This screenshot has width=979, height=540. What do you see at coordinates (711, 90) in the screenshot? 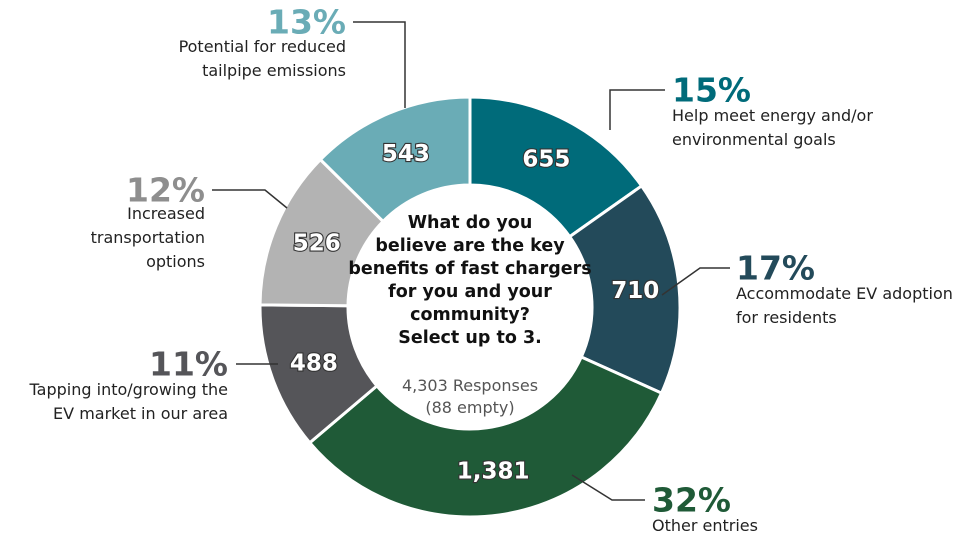
I see `slice-percent-label: 15%` at bounding box center [711, 90].